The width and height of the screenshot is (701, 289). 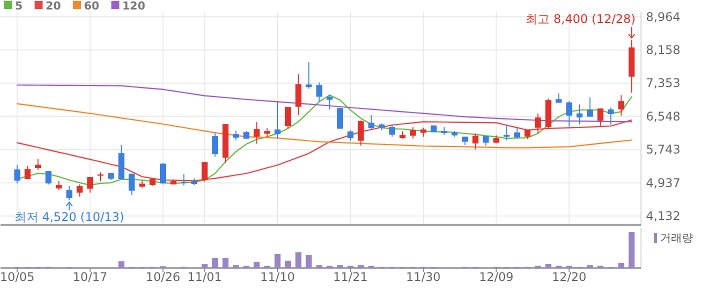 What do you see at coordinates (663, 149) in the screenshot?
I see `y-tick-label: 5,743` at bounding box center [663, 149].